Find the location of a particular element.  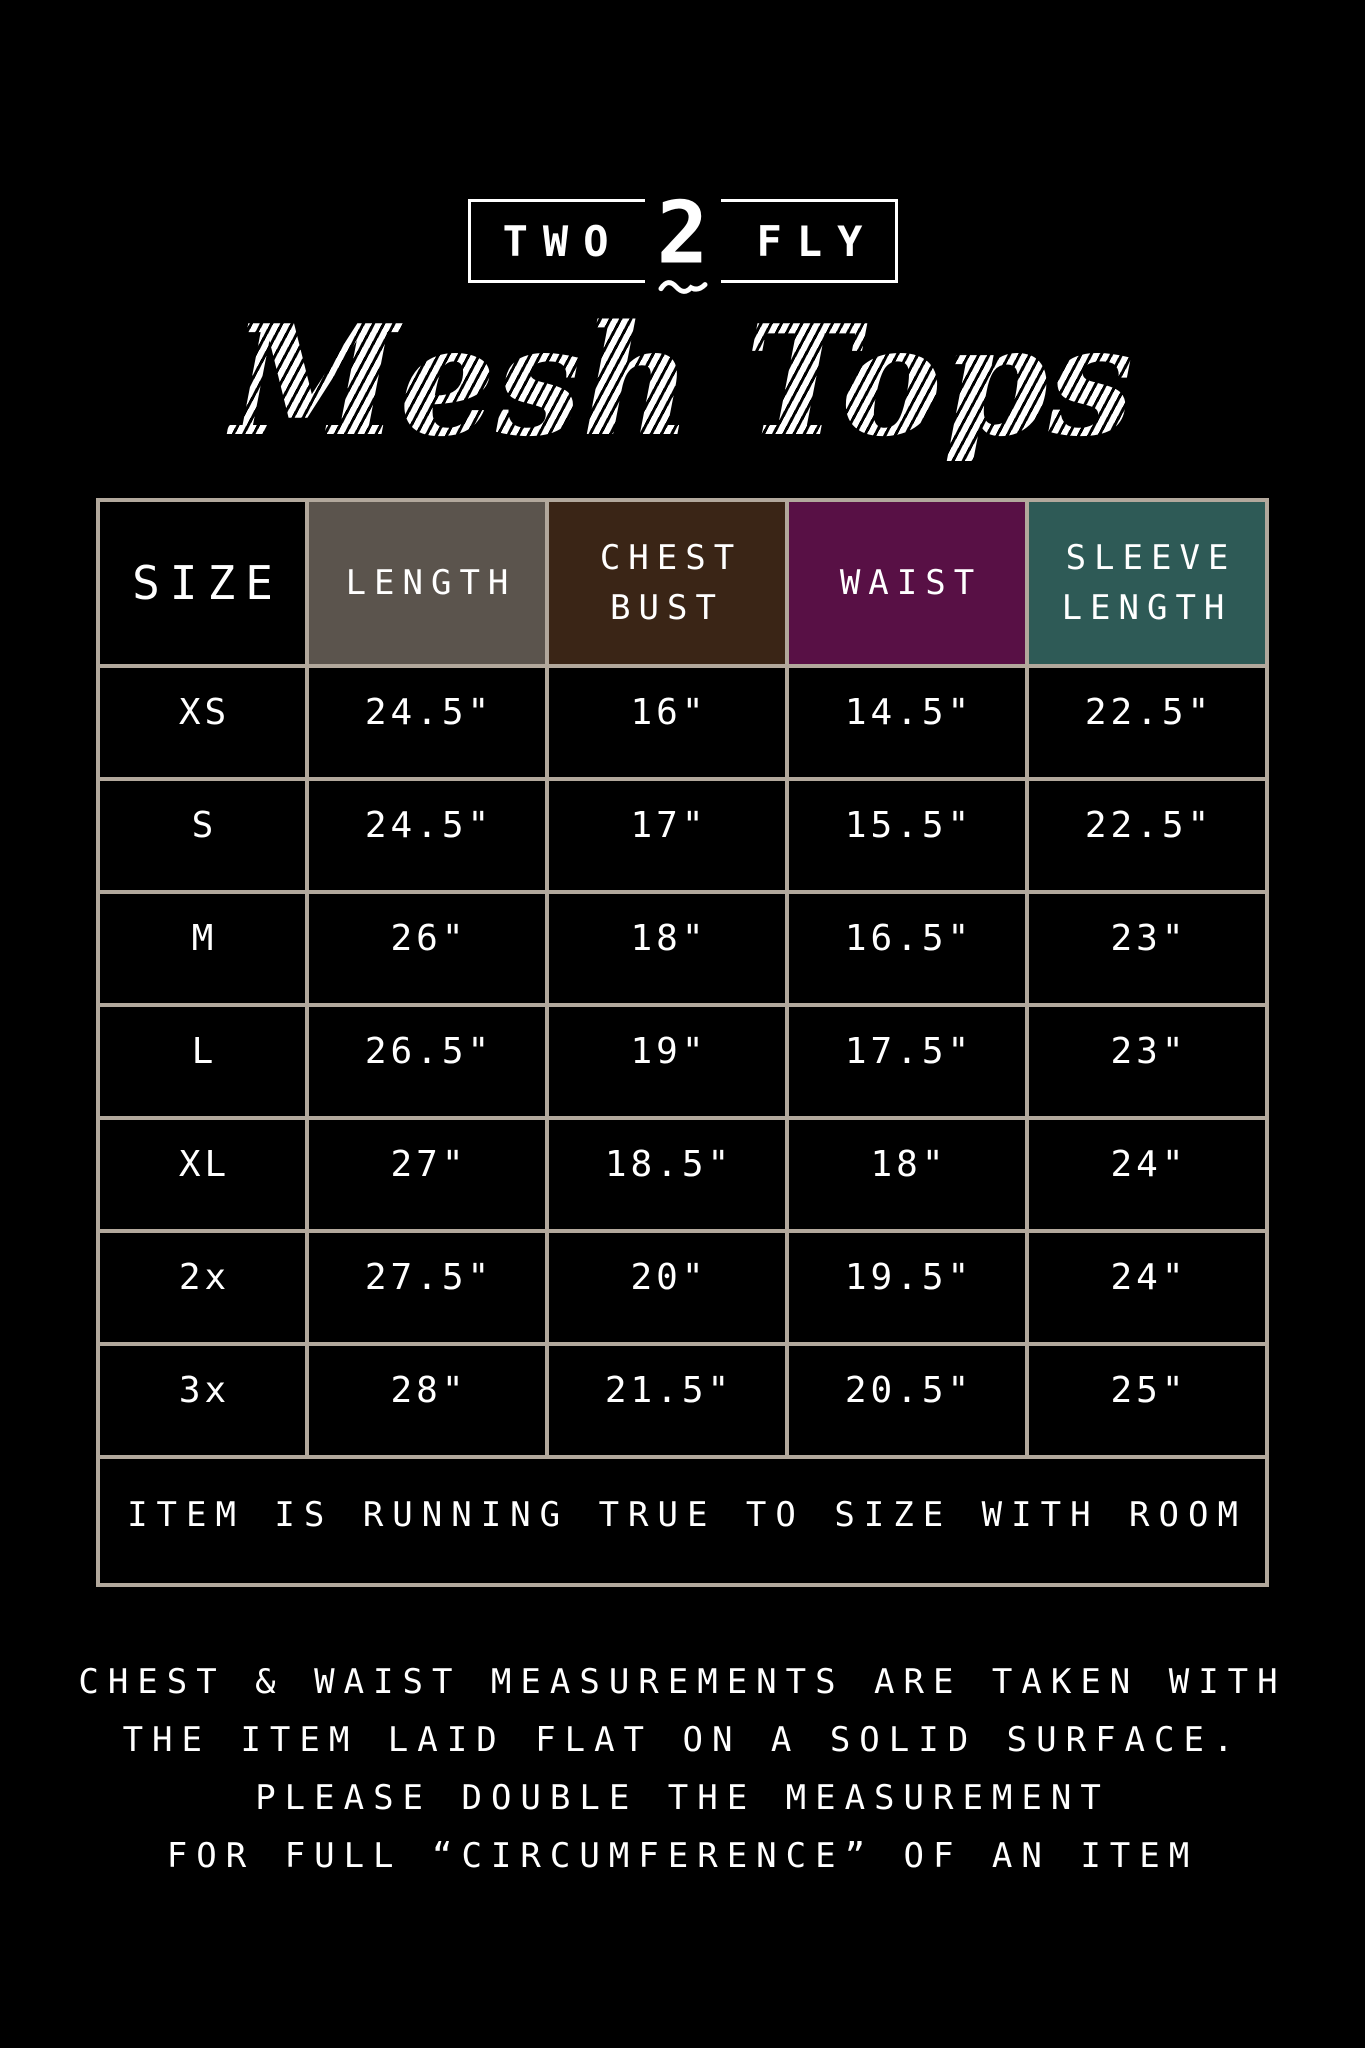

row-xl: XL 27" 18.5" 18" 24" is located at coordinates (682, 1174).